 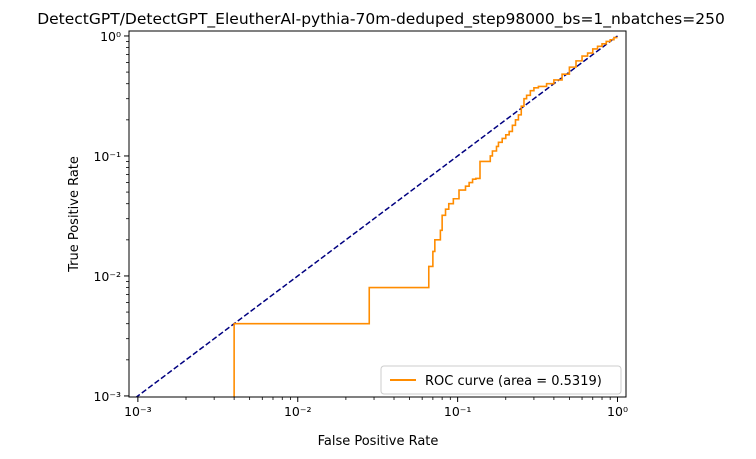 I want to click on y-axis-ticks: 10⁻³ 10⁻² 10⁻¹ 10⁰, so click(x=111, y=216).